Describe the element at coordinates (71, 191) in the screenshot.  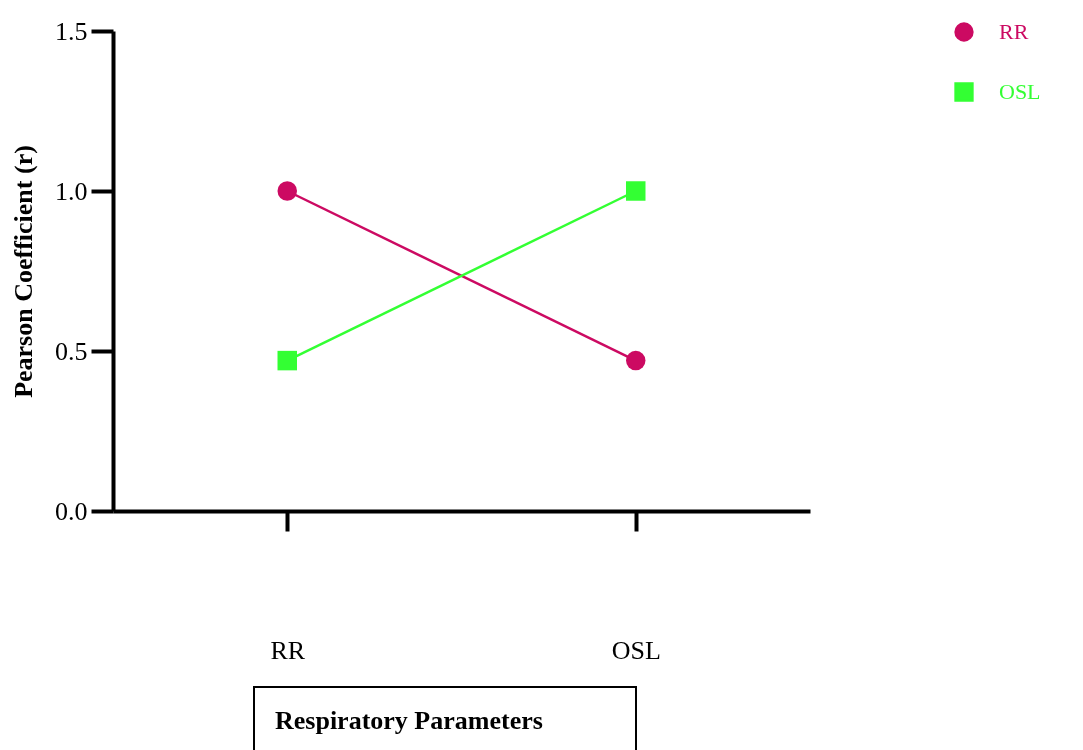
I see `y-tick-label: 1.0` at that location.